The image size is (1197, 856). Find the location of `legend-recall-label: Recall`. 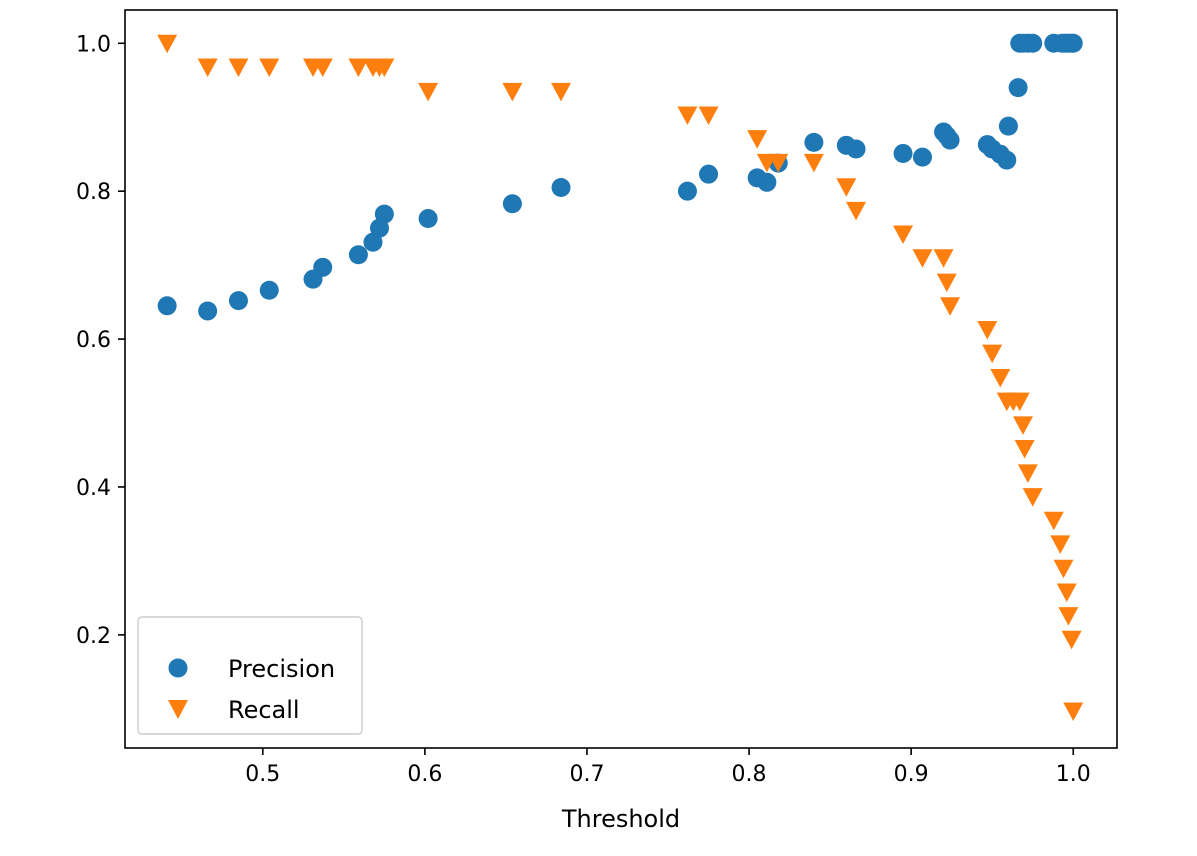

legend-recall-label: Recall is located at coordinates (264, 710).